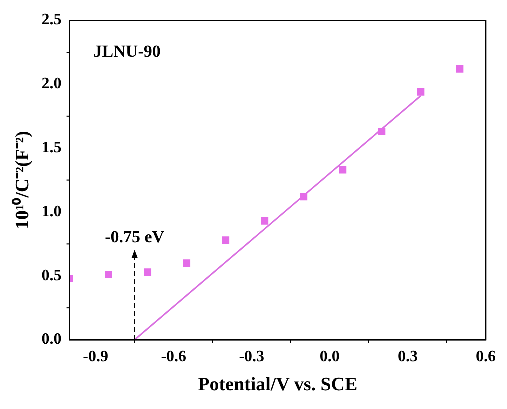 The image size is (507, 409). Describe the element at coordinates (52, 275) in the screenshot. I see `y-tick-label: 0.5` at that location.